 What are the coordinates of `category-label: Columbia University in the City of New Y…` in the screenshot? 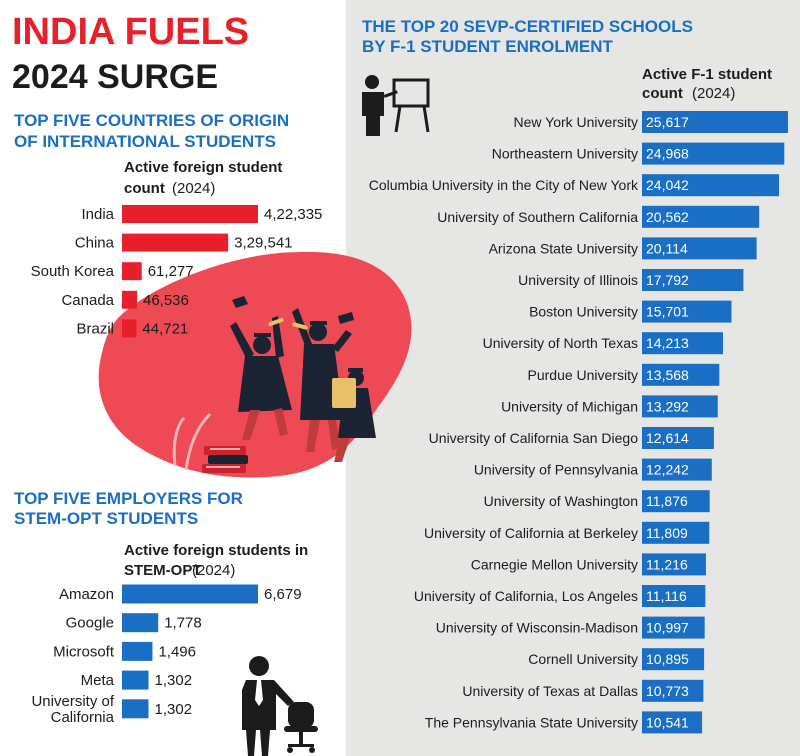 It's located at (504, 185).